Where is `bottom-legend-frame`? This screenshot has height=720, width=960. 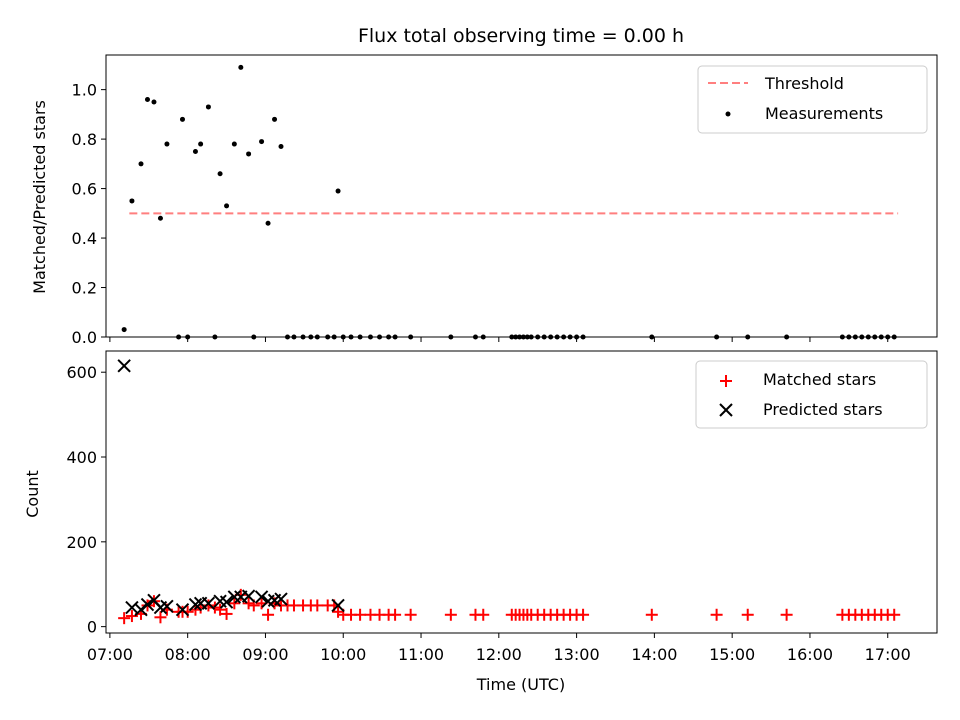
bottom-legend-frame is located at coordinates (811, 394).